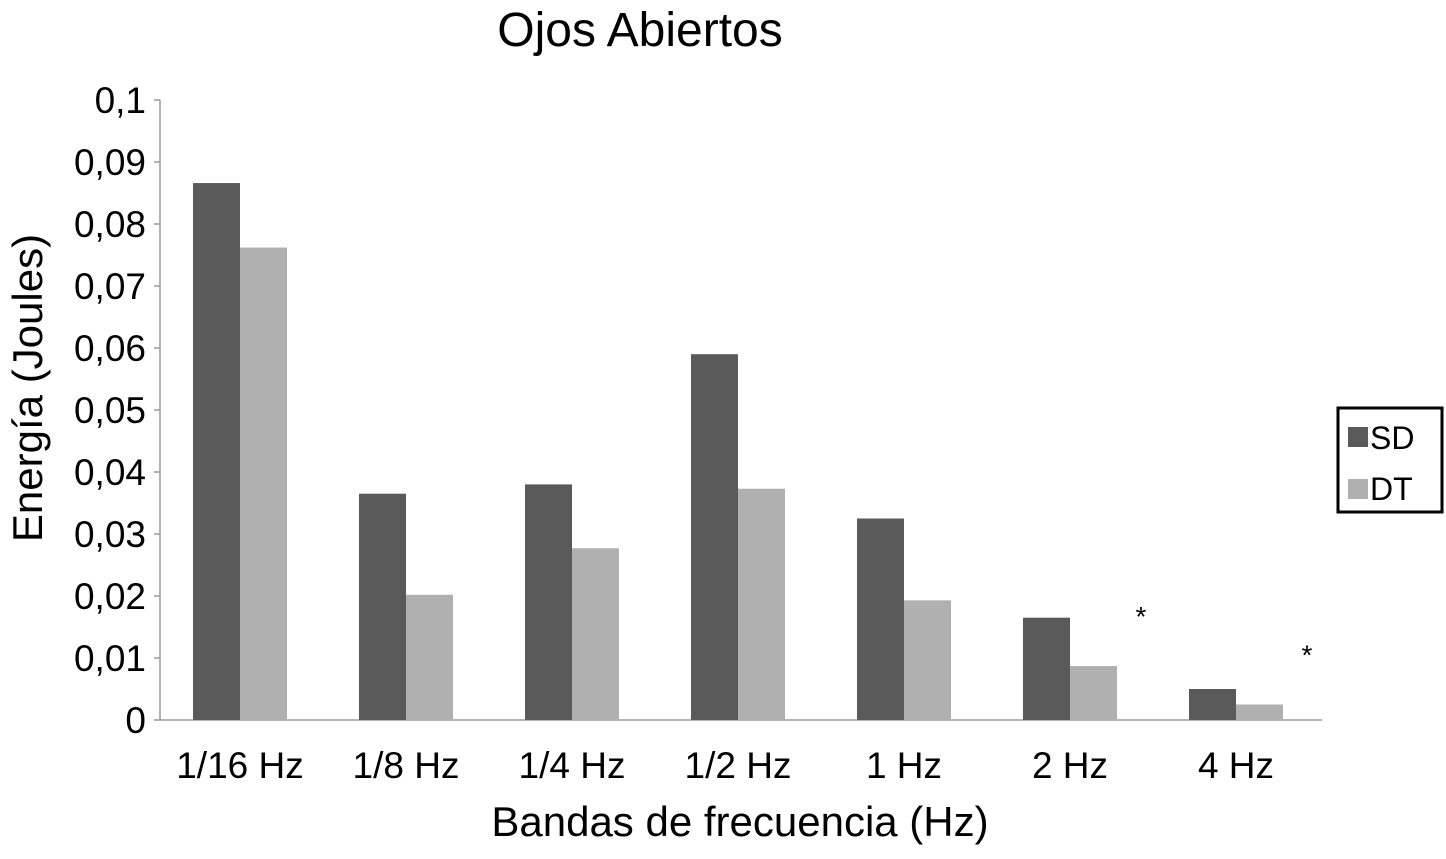 Image resolution: width=1446 pixels, height=859 pixels. What do you see at coordinates (1358, 489) in the screenshot?
I see `legend-swatch-dt` at bounding box center [1358, 489].